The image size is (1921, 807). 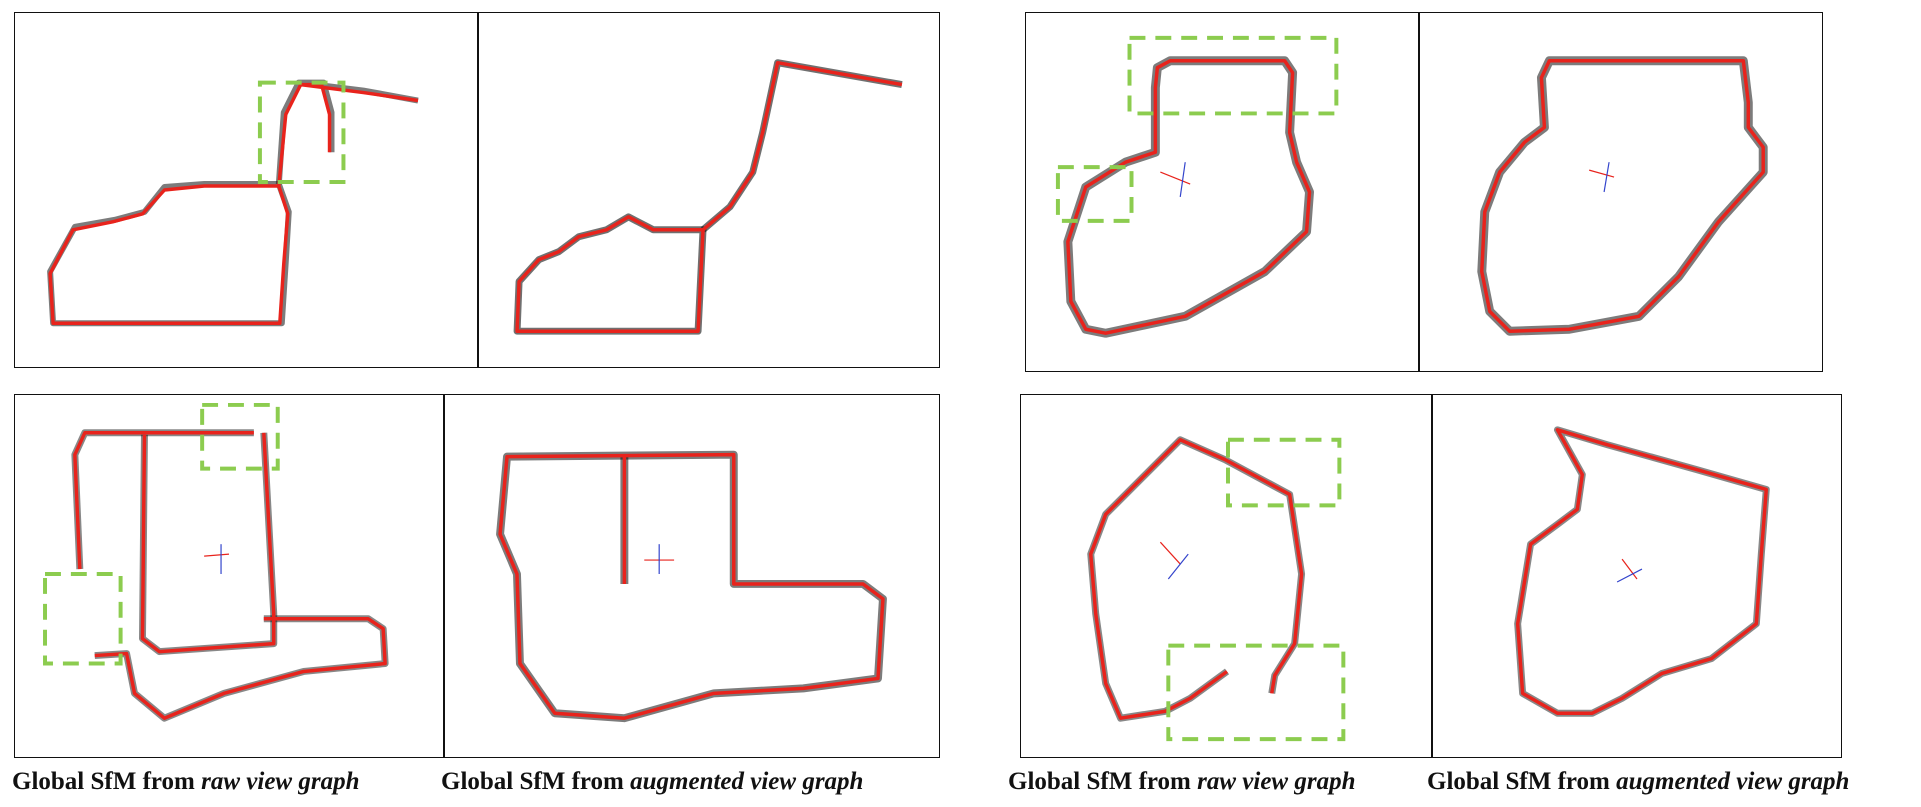 I want to click on caption-raw-left: Global SfM from raw view graph, so click(x=185, y=782).